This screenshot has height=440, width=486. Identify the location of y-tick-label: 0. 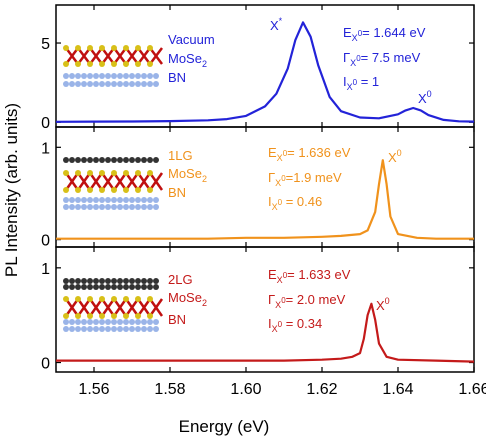
(45, 241).